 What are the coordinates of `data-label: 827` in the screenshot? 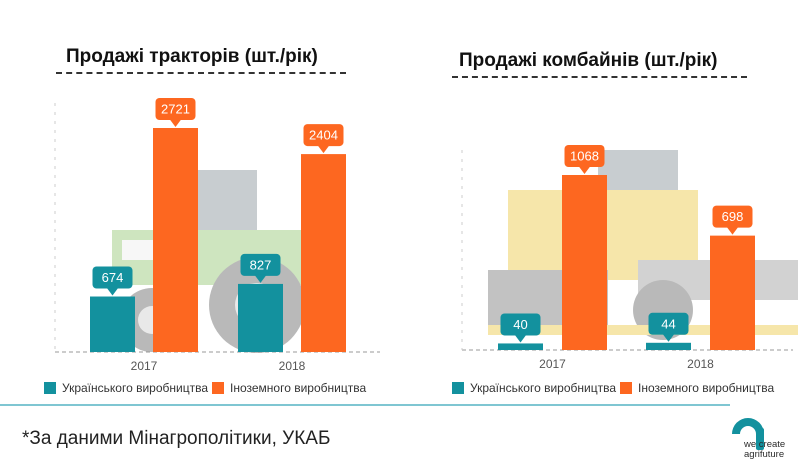 It's located at (261, 264).